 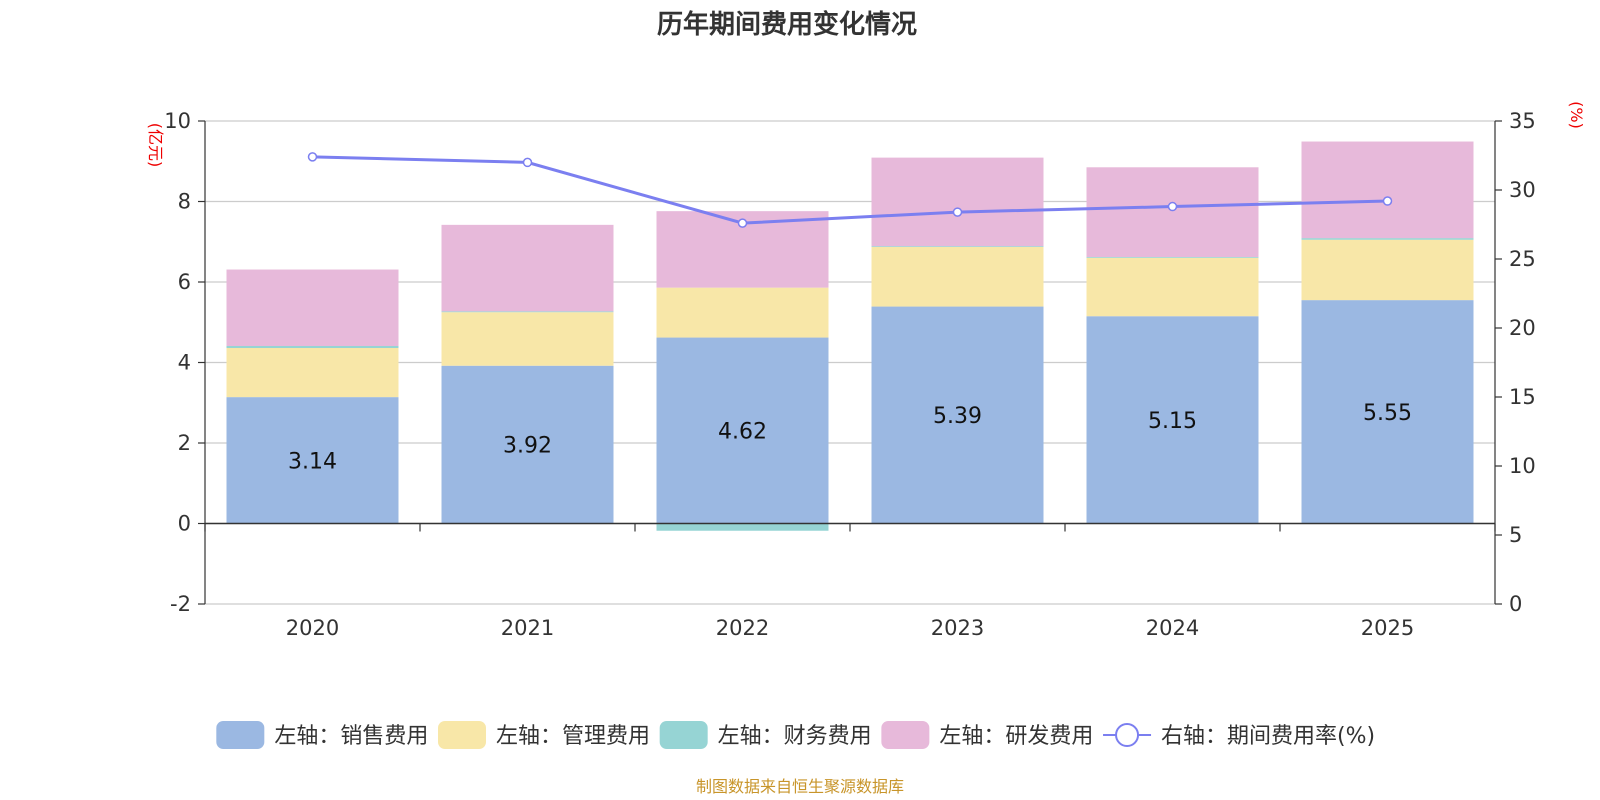 I want to click on right-tick-label: 0, so click(x=1515, y=604).